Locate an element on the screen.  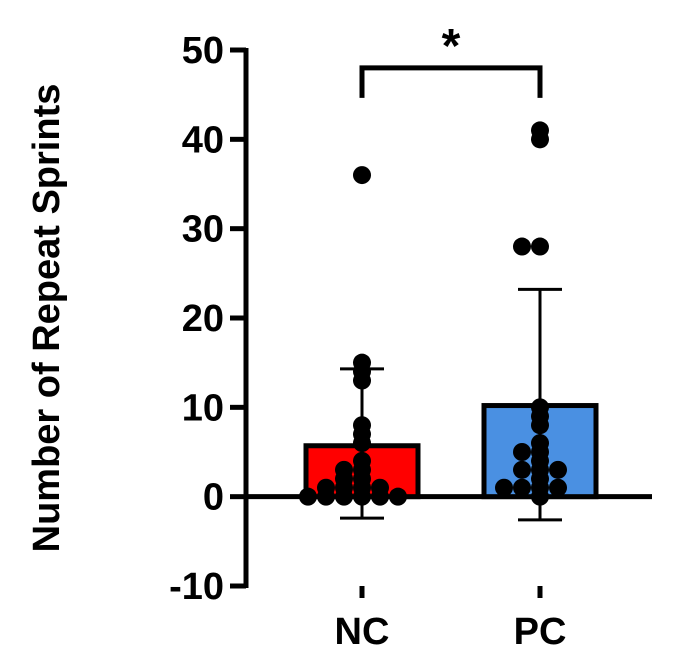
y-tick-label: 10 is located at coordinates (203, 408).